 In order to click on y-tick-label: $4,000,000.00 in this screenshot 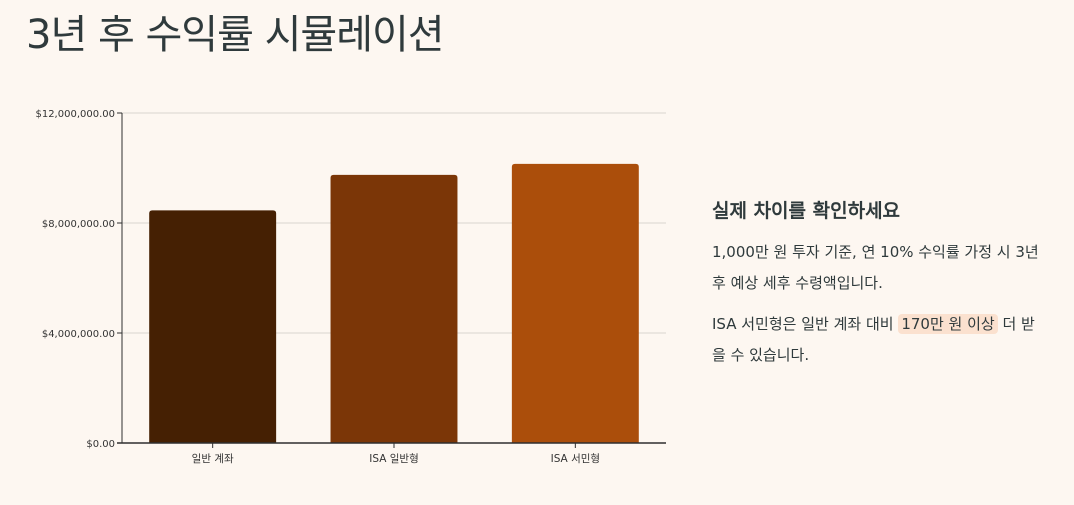, I will do `click(78, 334)`.